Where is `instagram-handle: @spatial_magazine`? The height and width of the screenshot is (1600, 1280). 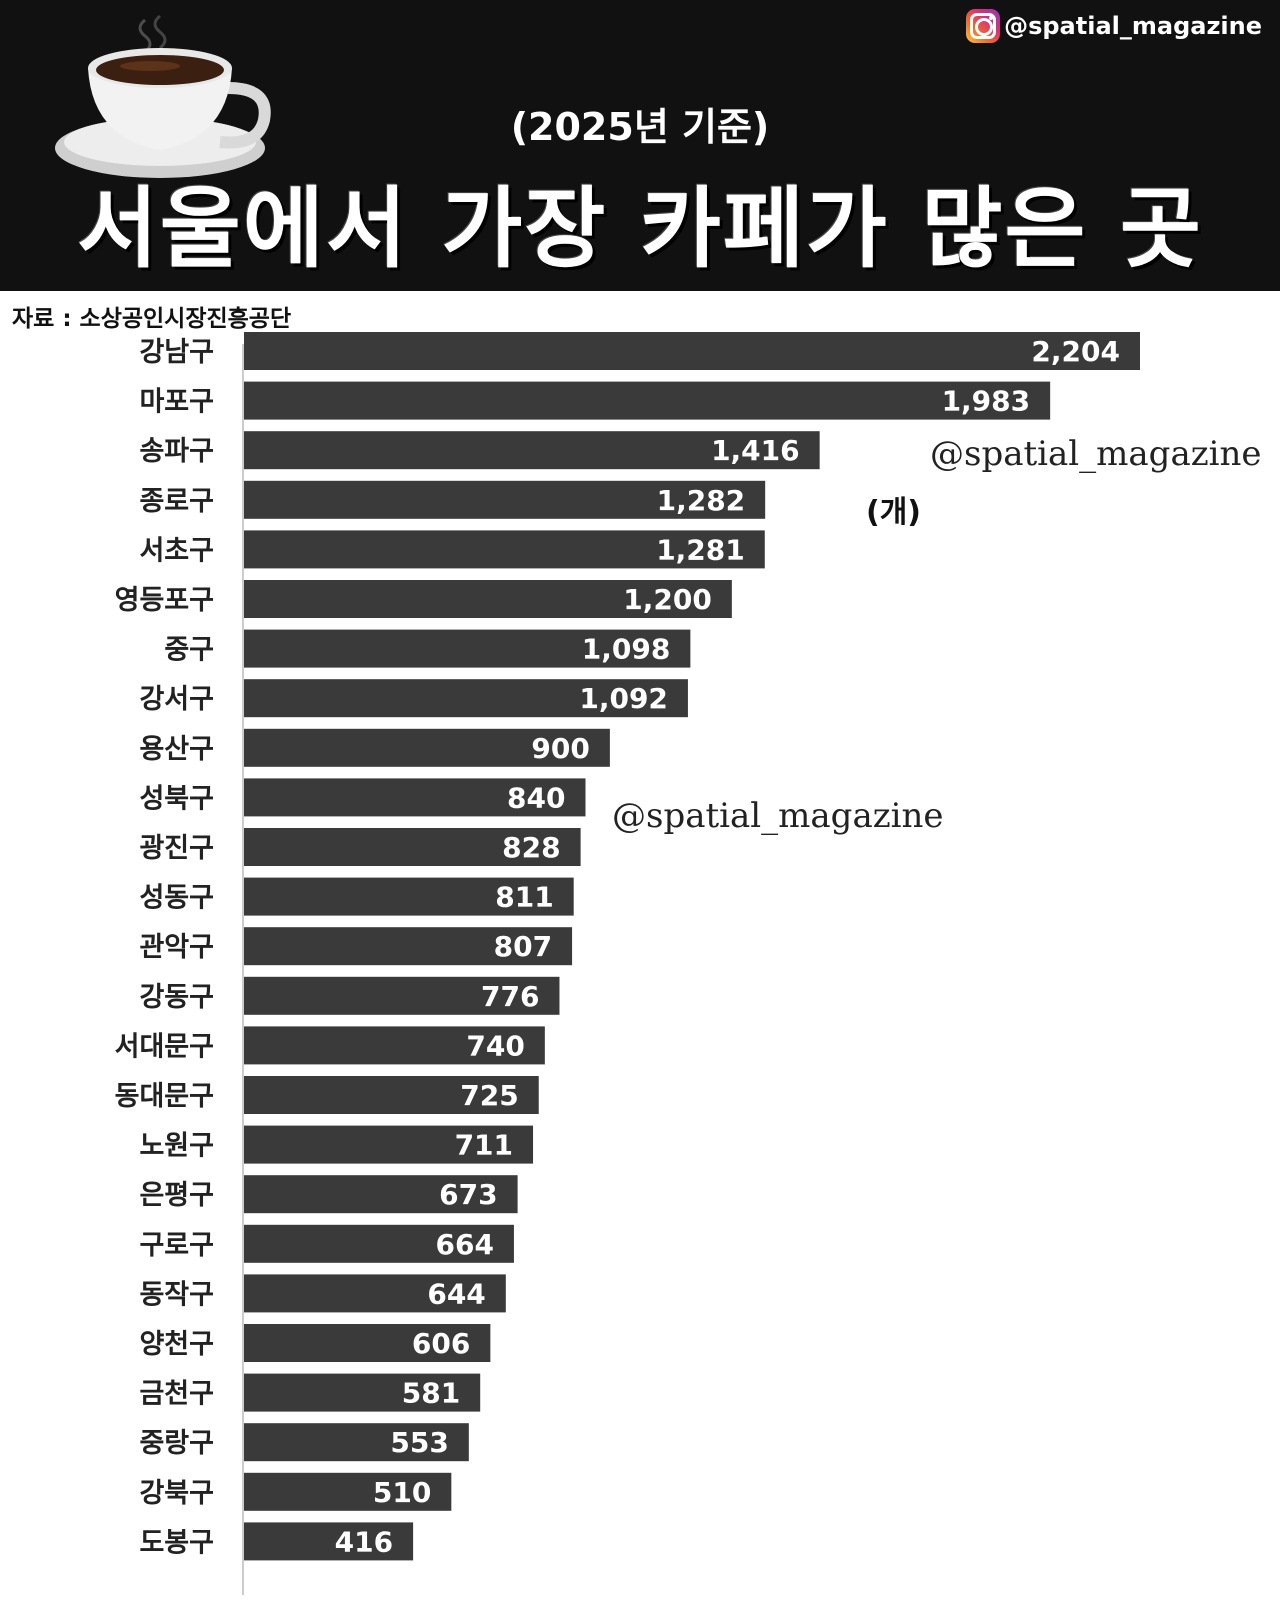 instagram-handle: @spatial_magazine is located at coordinates (1114, 26).